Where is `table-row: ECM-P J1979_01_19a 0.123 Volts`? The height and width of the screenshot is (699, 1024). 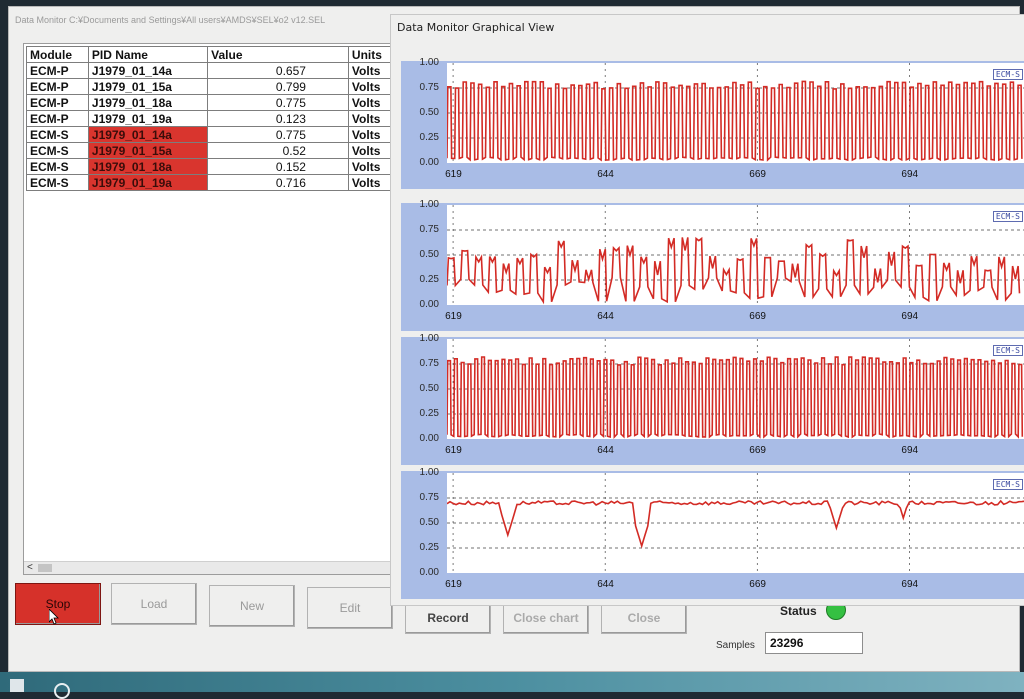
table-row: ECM-P J1979_01_19a 0.123 Volts is located at coordinates (210, 118).